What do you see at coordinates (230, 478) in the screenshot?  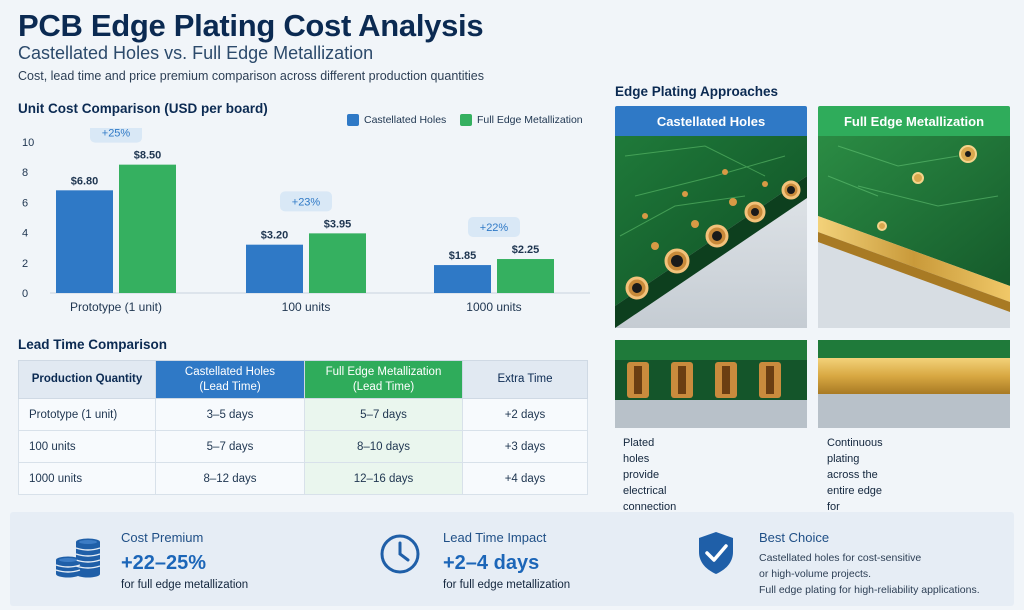 I see `table-cell: 8–12 days` at bounding box center [230, 478].